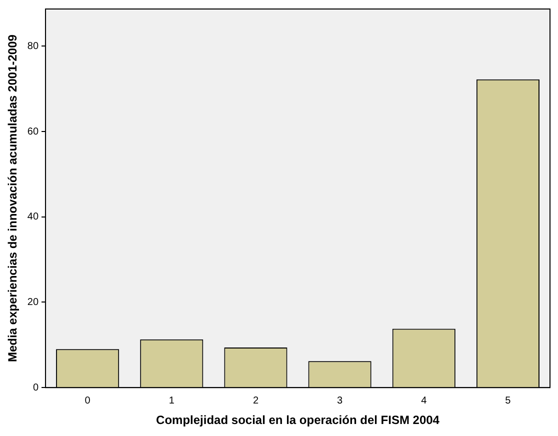 The image size is (558, 436). What do you see at coordinates (255, 400) in the screenshot?
I see `x-tick-label: 2` at bounding box center [255, 400].